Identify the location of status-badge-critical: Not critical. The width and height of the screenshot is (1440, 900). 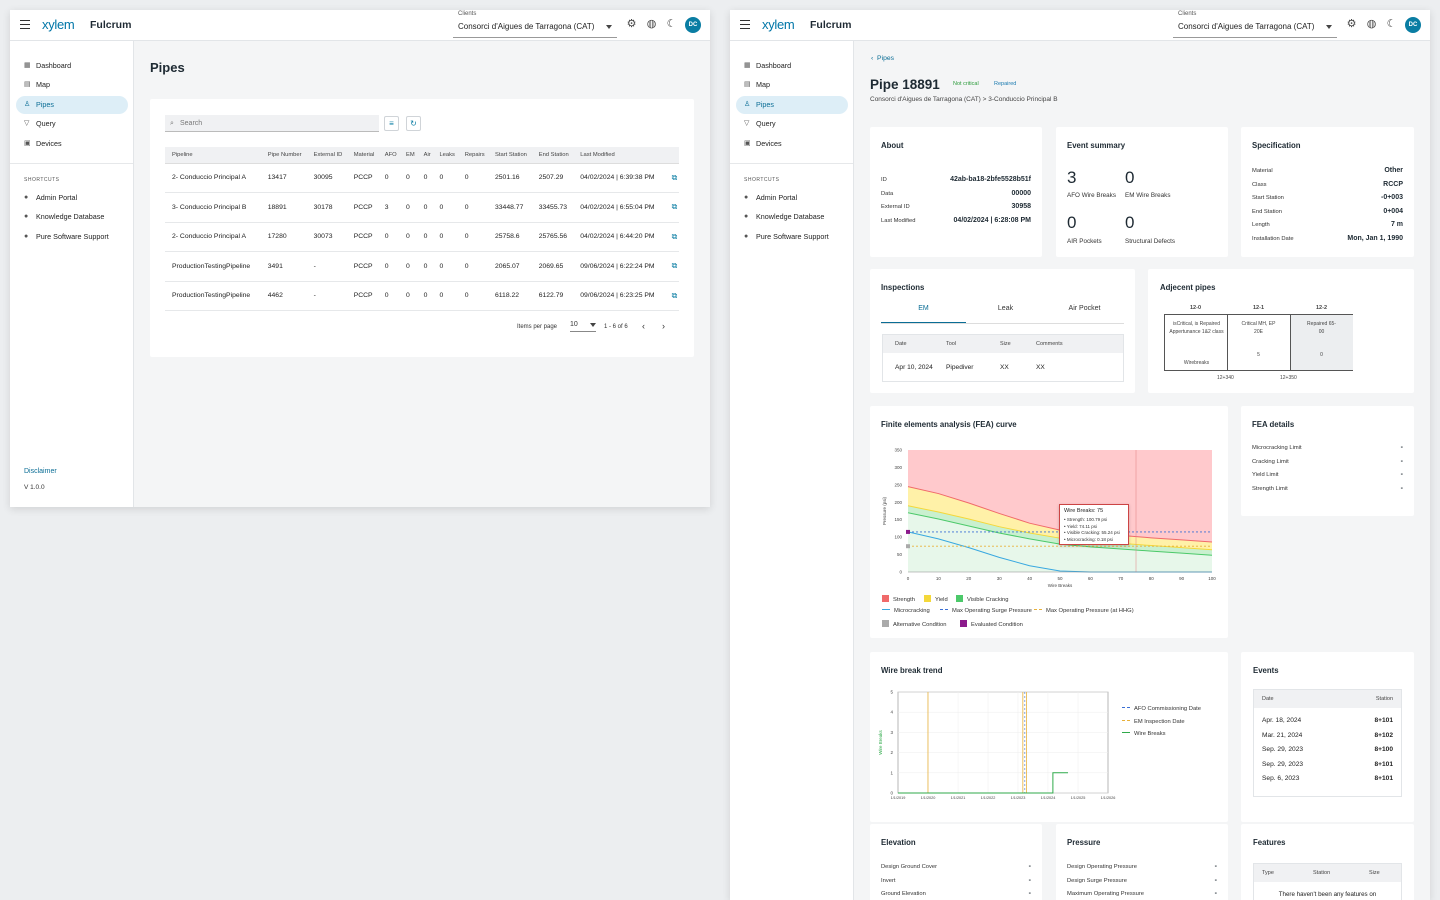
(966, 84).